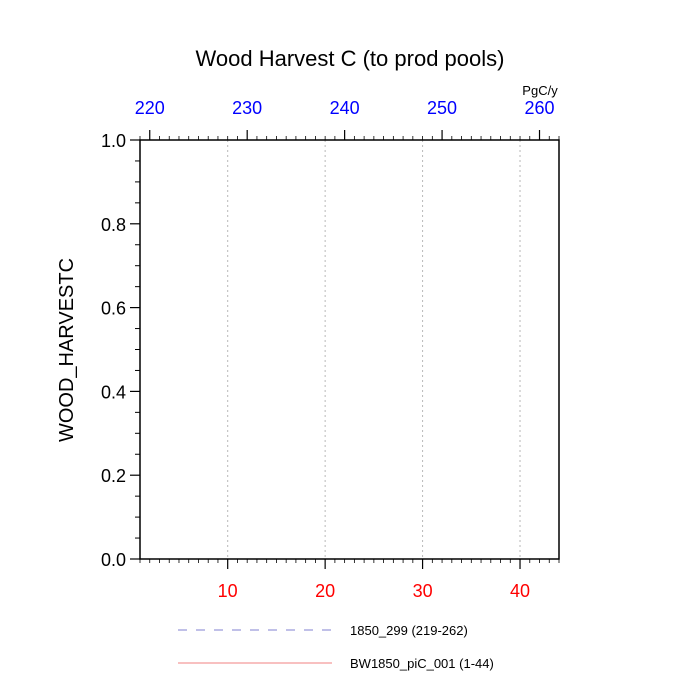 Image resolution: width=700 pixels, height=700 pixels. I want to click on y-tick-label: 0.0, so click(113, 560).